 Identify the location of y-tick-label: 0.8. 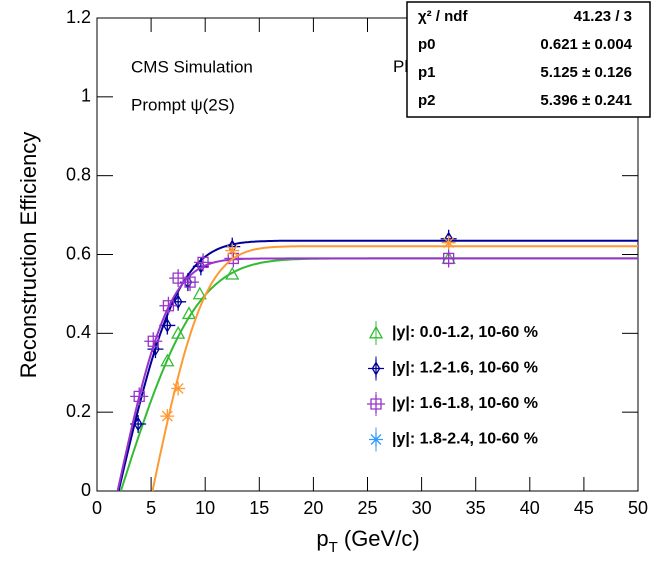
(78, 174).